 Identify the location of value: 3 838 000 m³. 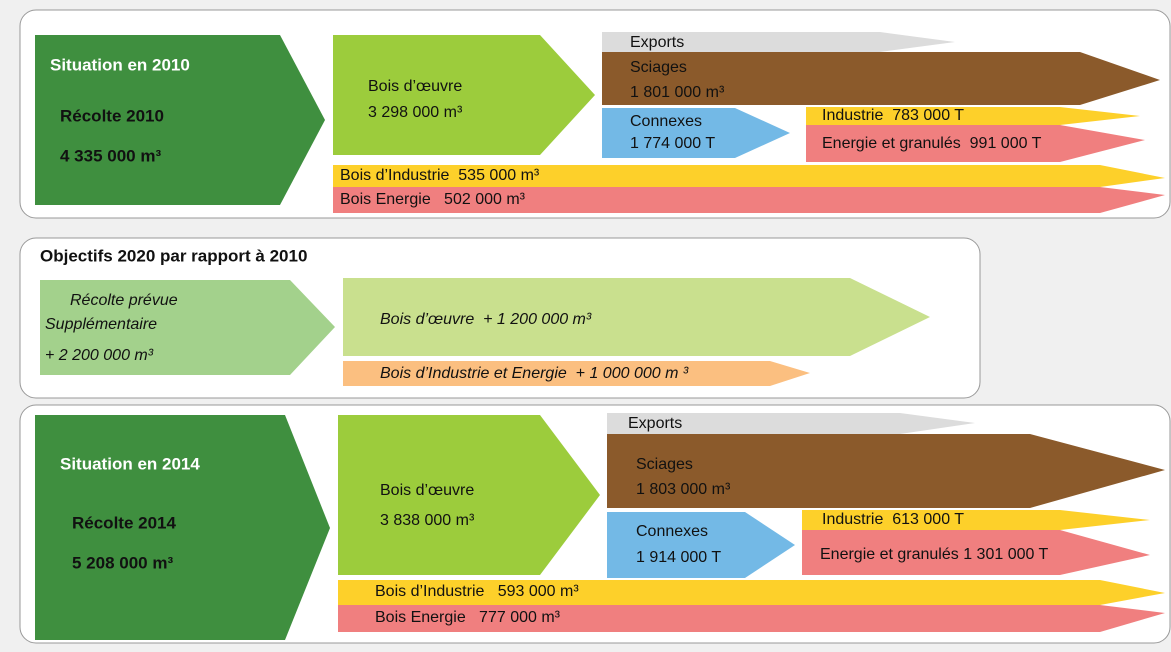
(427, 520).